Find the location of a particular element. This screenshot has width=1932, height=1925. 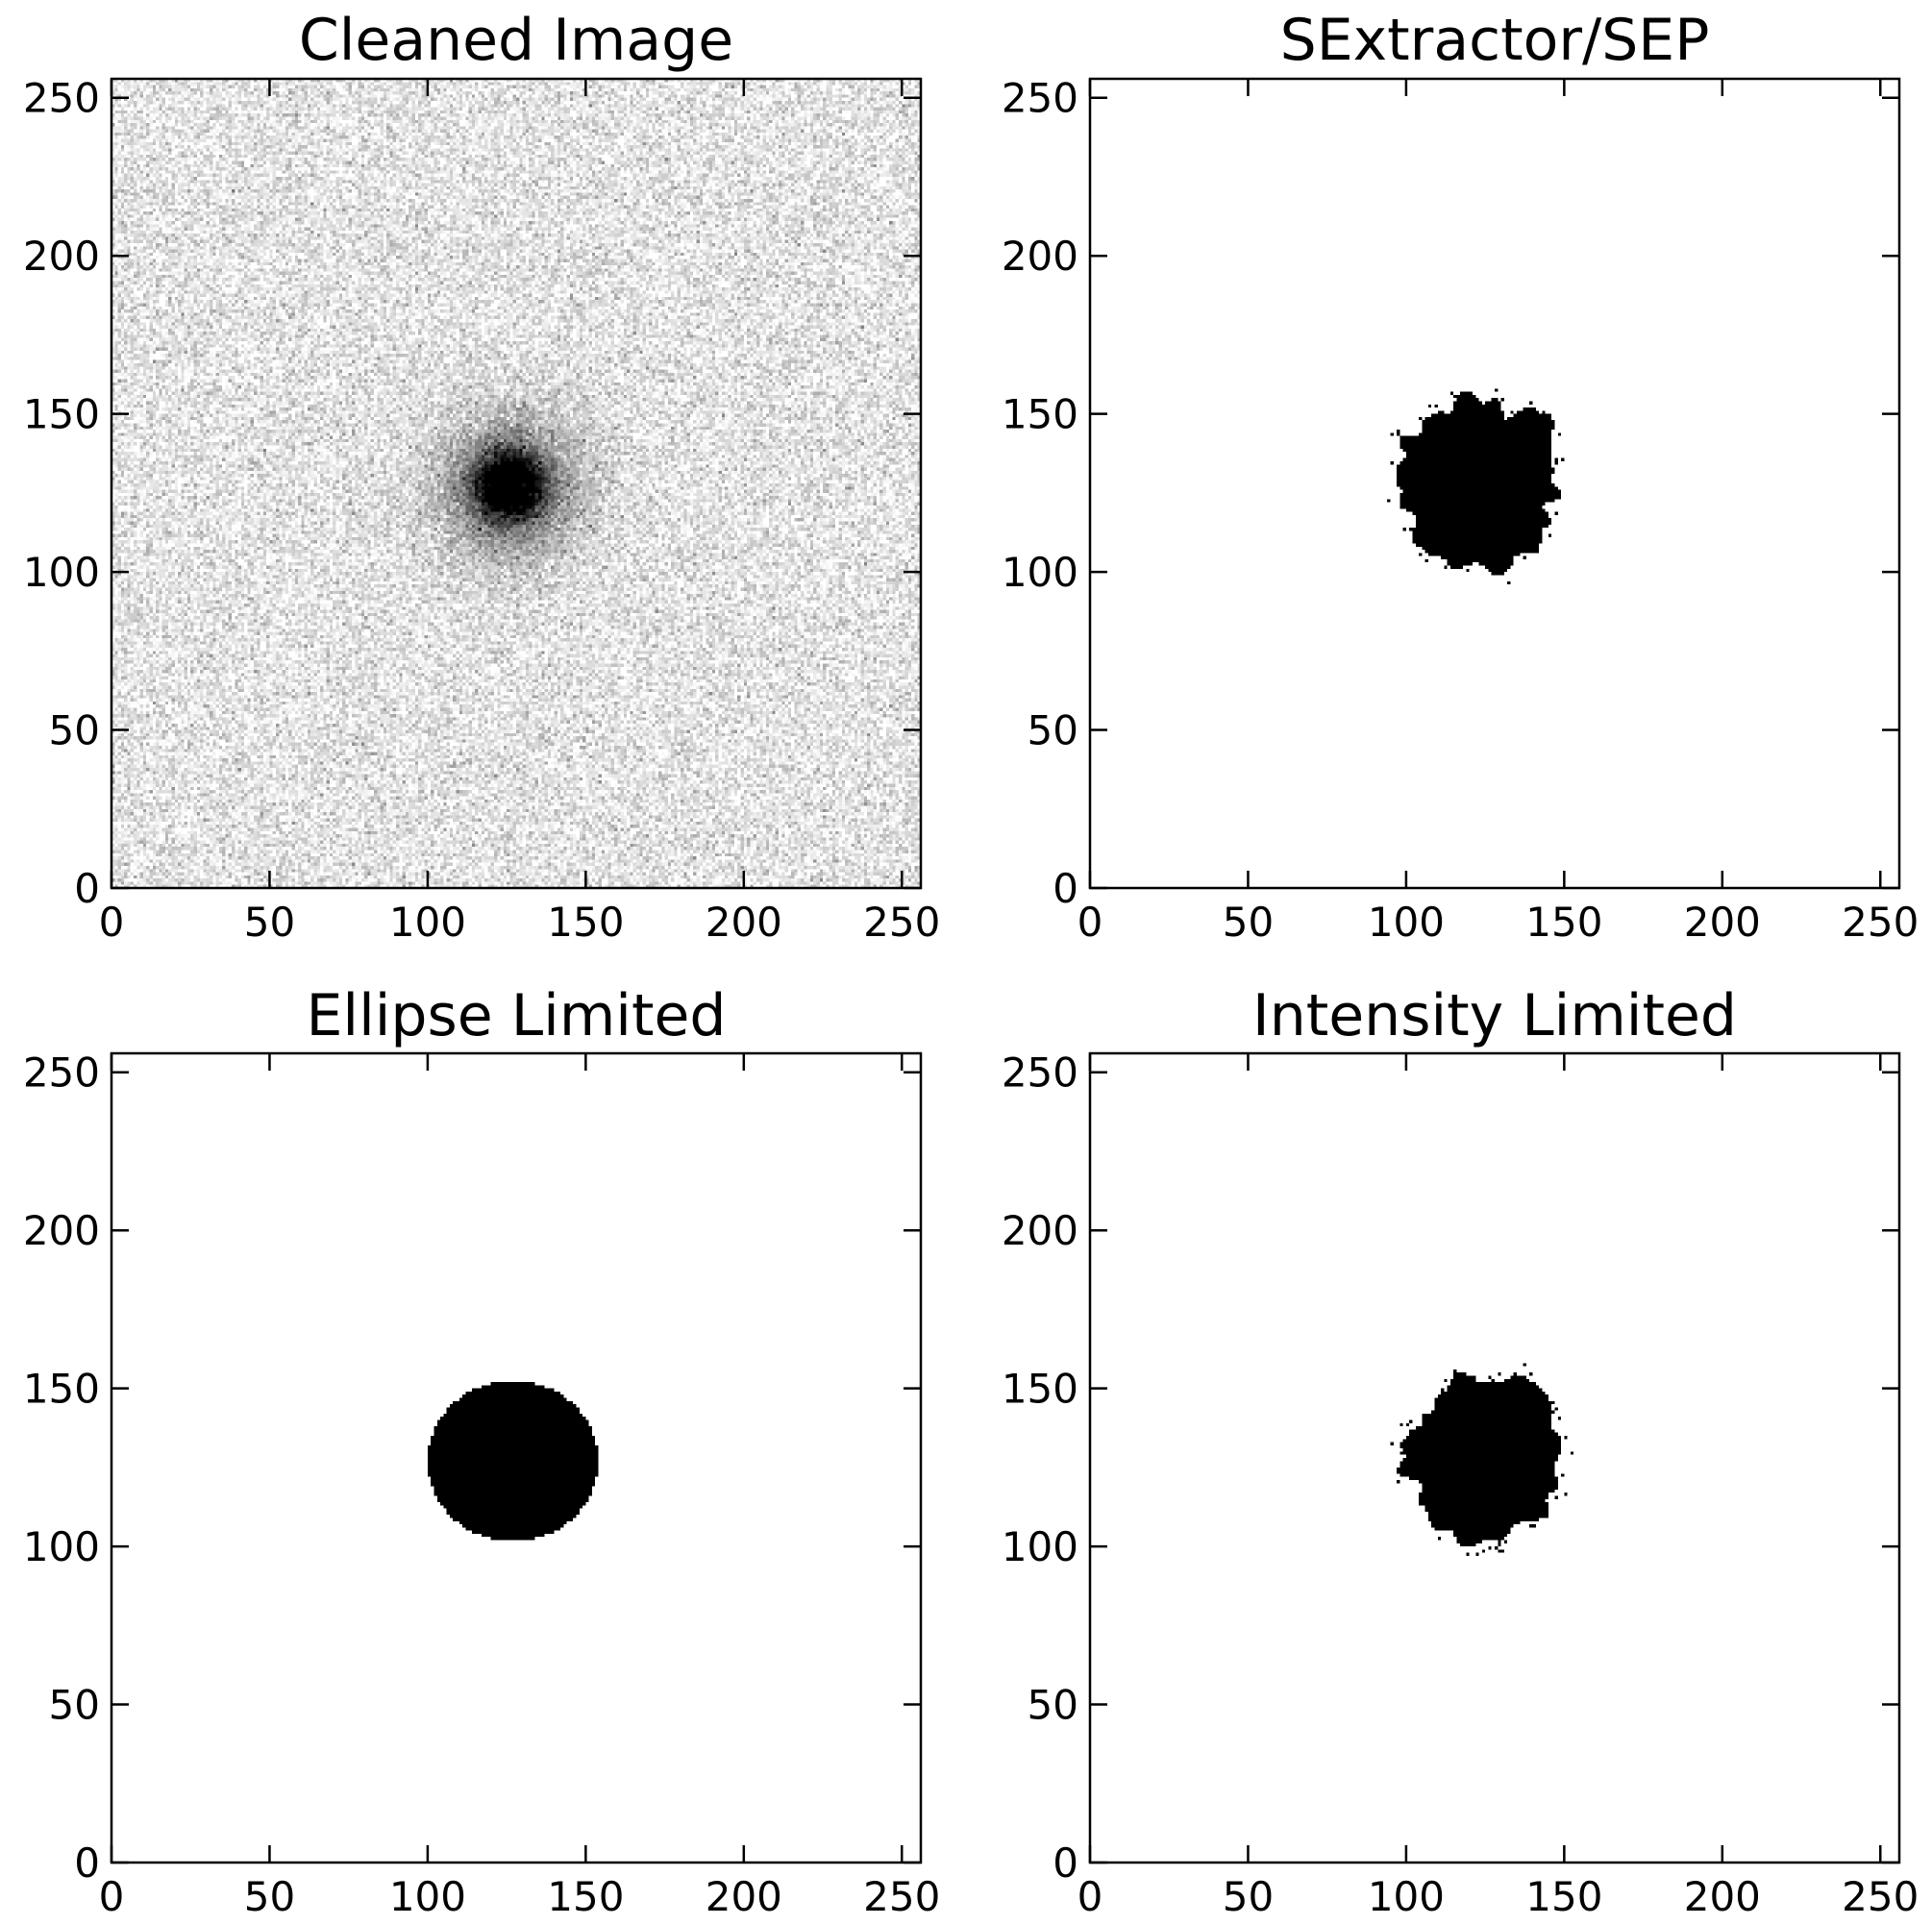

panel-title: Ellipse Limited is located at coordinates (517, 1016).